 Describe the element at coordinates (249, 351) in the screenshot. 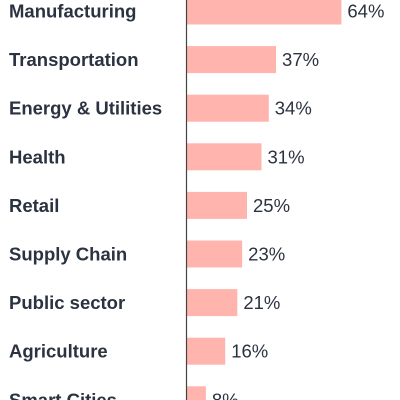

I see `value-label: 16%` at that location.